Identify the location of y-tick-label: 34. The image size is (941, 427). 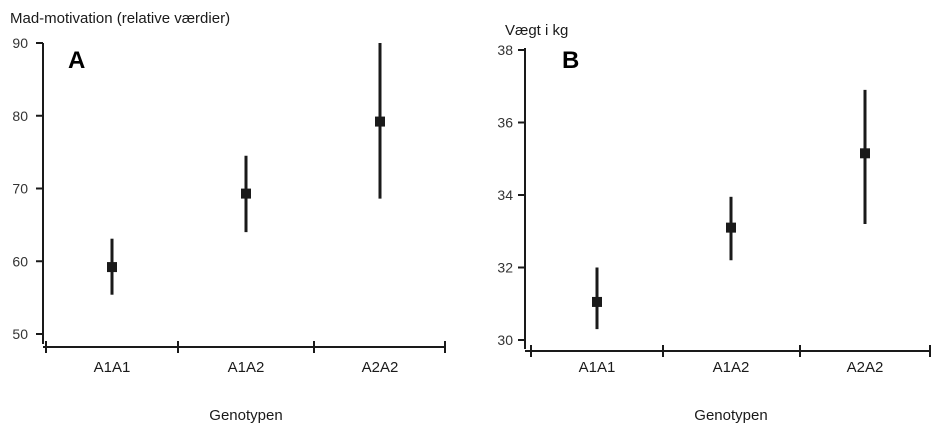
(505, 195).